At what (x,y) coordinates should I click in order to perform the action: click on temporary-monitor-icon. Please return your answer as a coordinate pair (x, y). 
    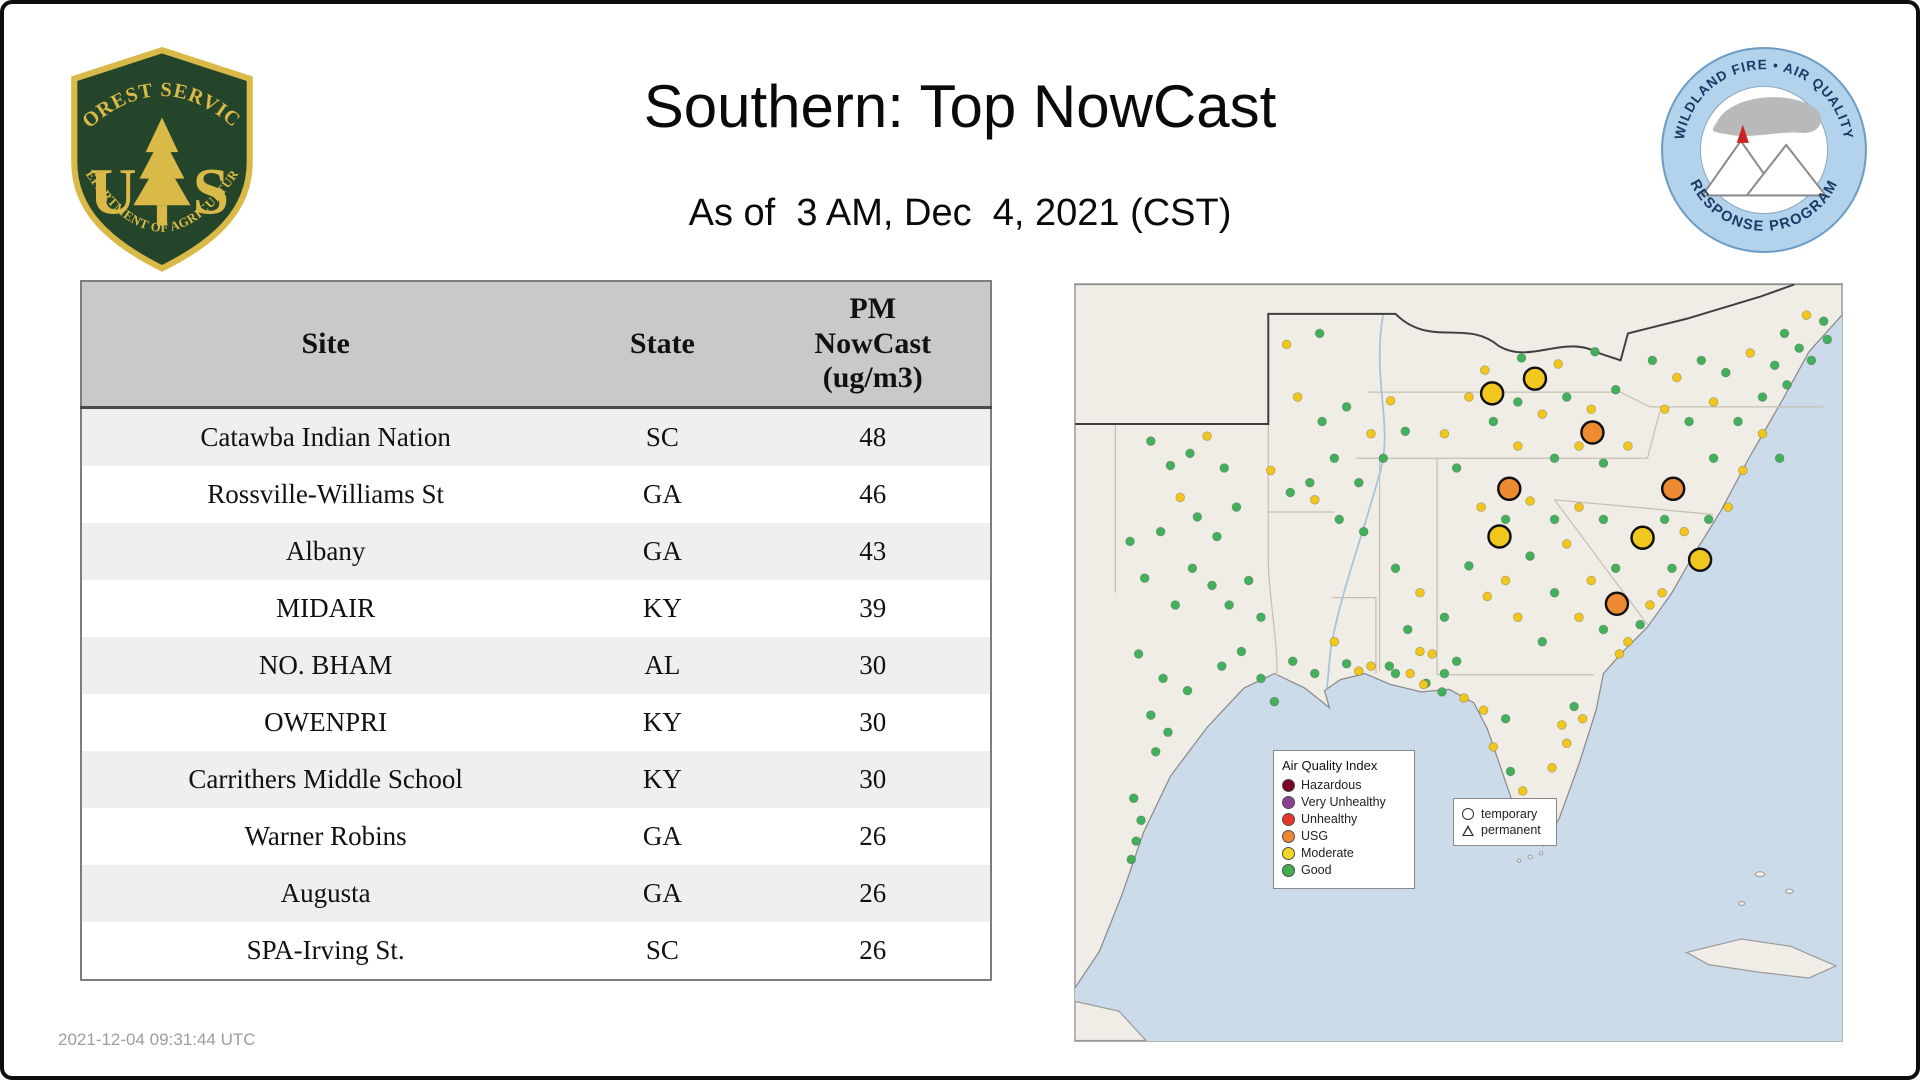
    Looking at the image, I should click on (1468, 814).